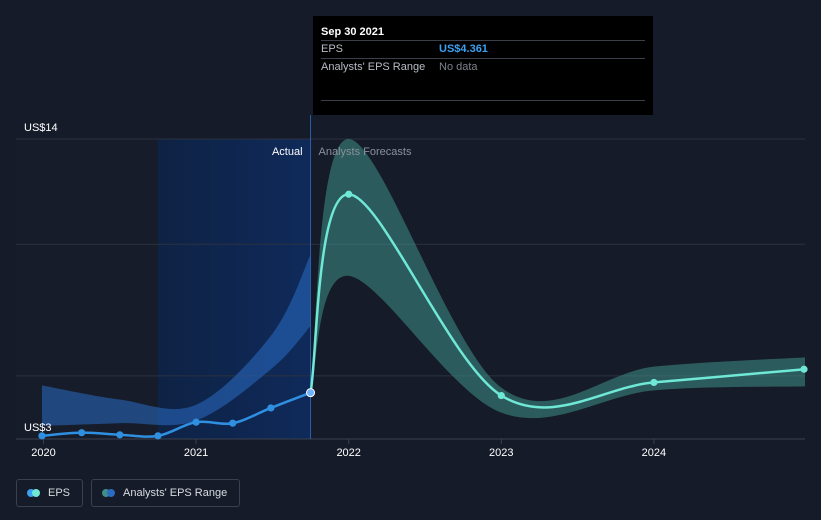  Describe the element at coordinates (175, 493) in the screenshot. I see `legend-range-label: Analysts' EPS Range` at that location.